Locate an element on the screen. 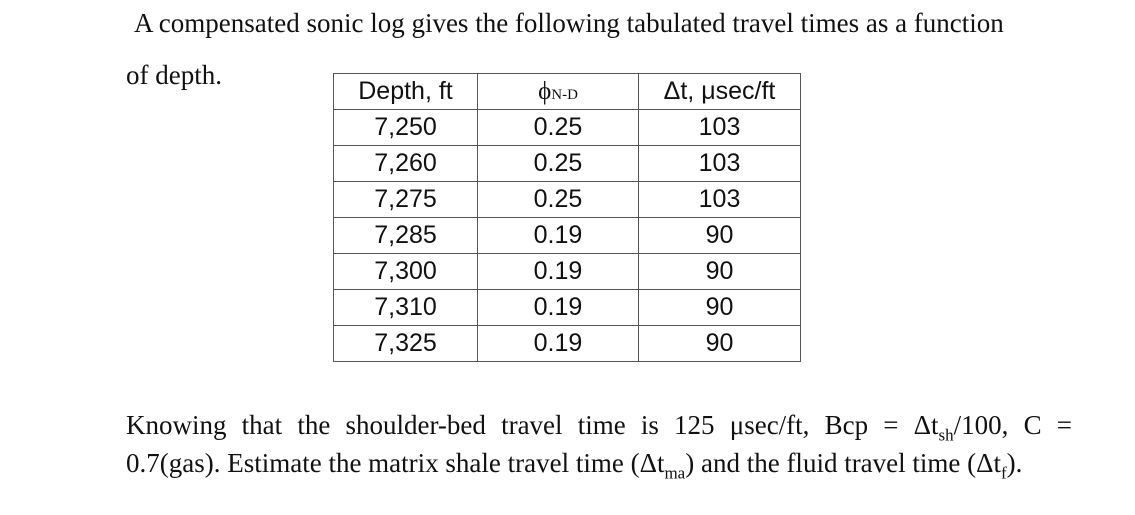  table-row: 7,260 0.25 103 is located at coordinates (567, 163).